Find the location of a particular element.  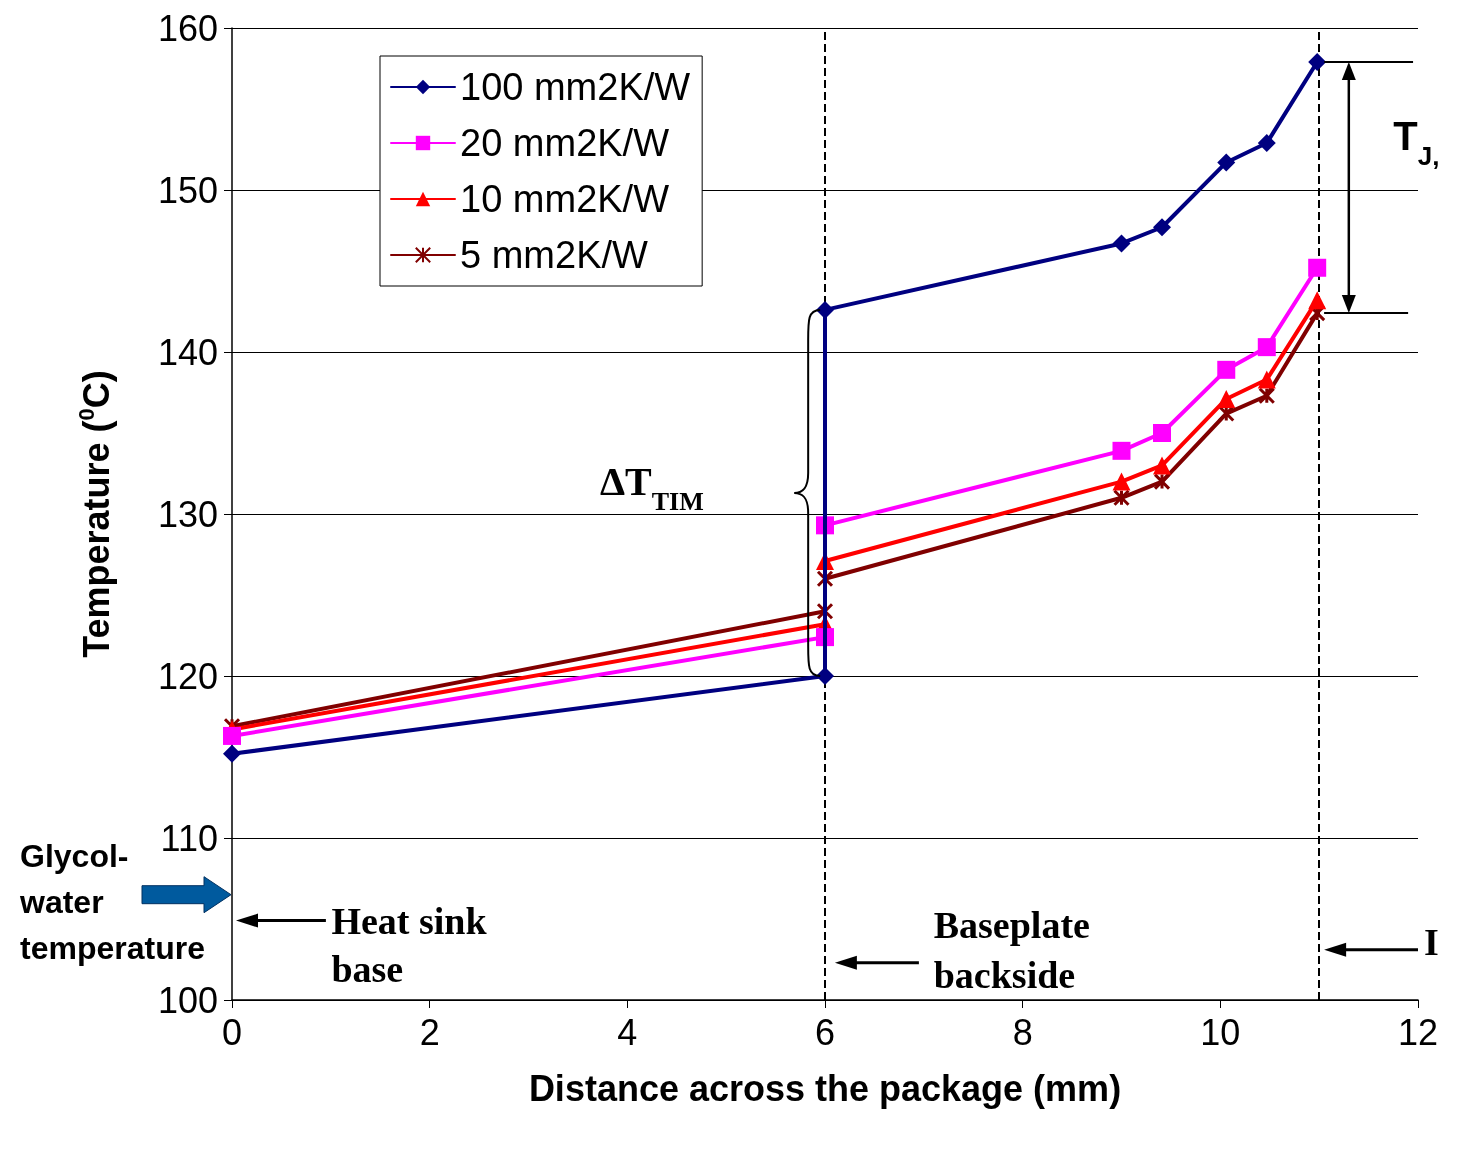

legend-label: 10 mm2K/W is located at coordinates (565, 199).